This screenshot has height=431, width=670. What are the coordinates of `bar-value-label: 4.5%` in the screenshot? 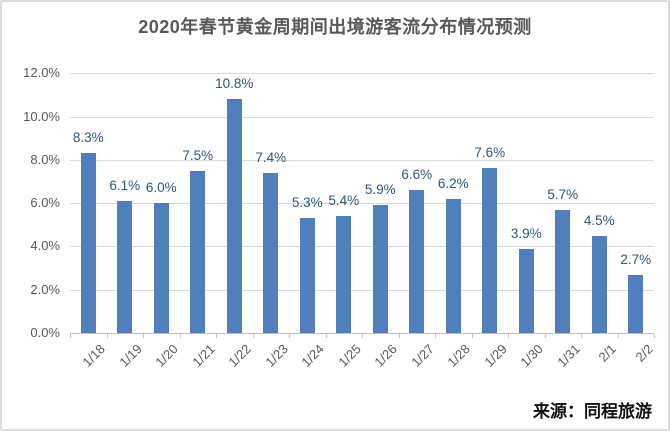 It's located at (599, 220).